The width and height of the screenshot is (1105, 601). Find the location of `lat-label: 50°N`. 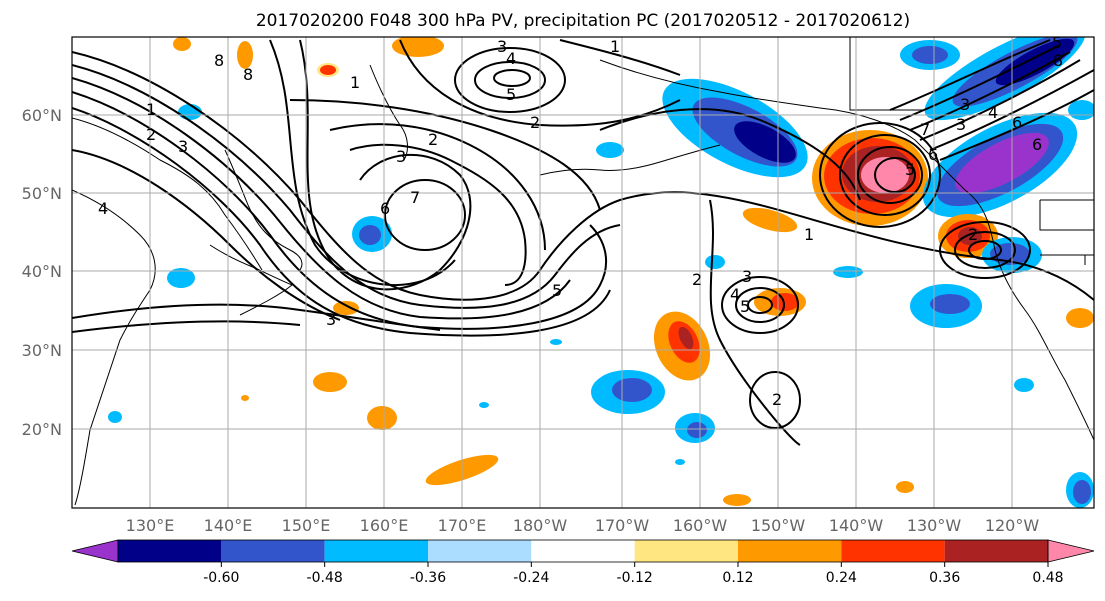

lat-label: 50°N is located at coordinates (42, 193).